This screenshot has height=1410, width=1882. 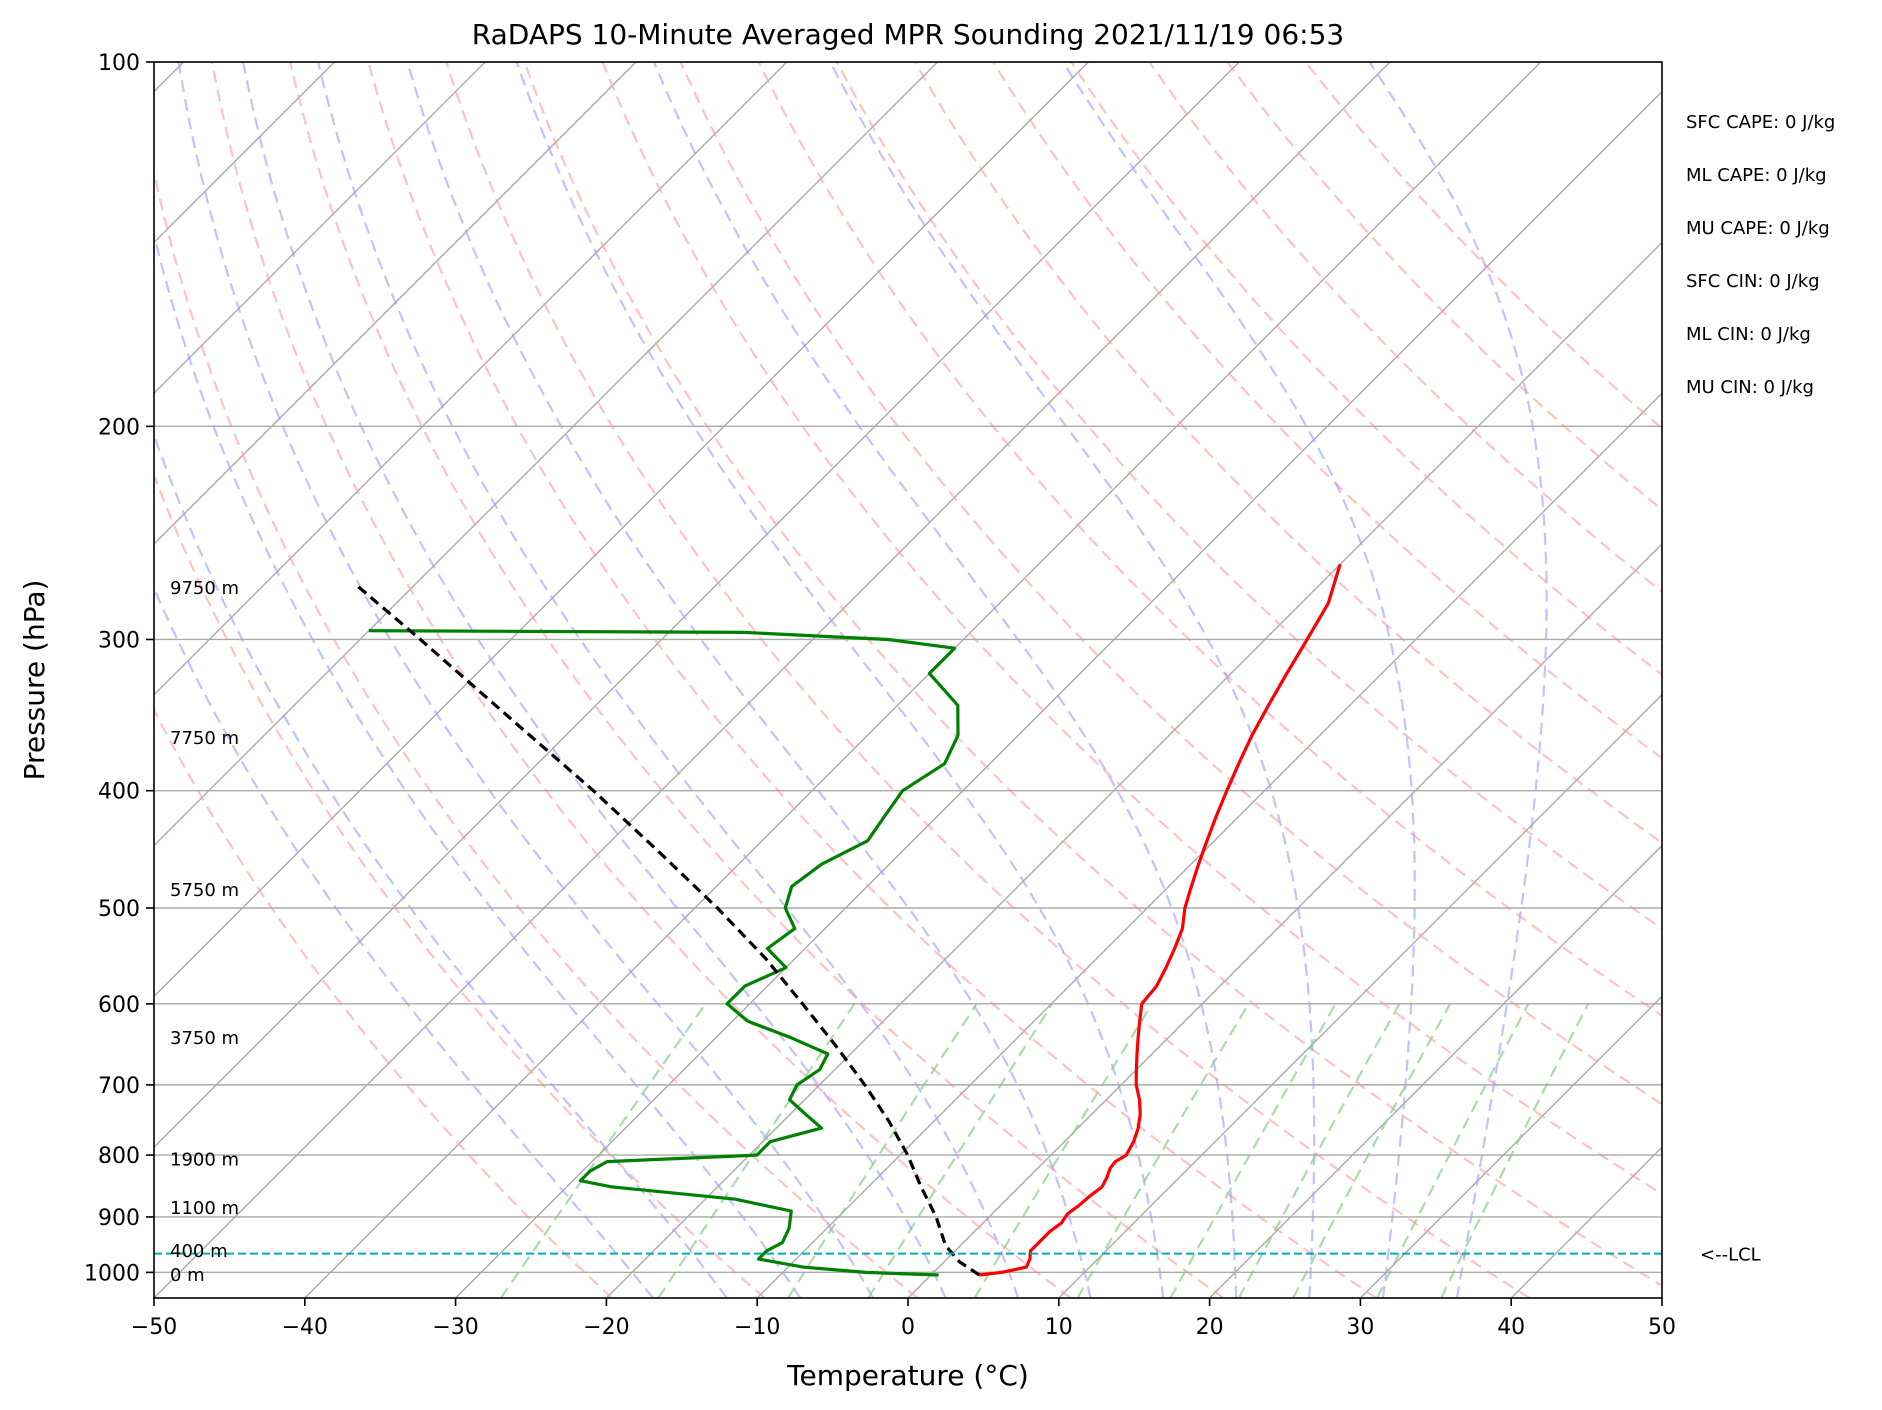 What do you see at coordinates (119, 63) in the screenshot?
I see `y-tick-label: 100` at bounding box center [119, 63].